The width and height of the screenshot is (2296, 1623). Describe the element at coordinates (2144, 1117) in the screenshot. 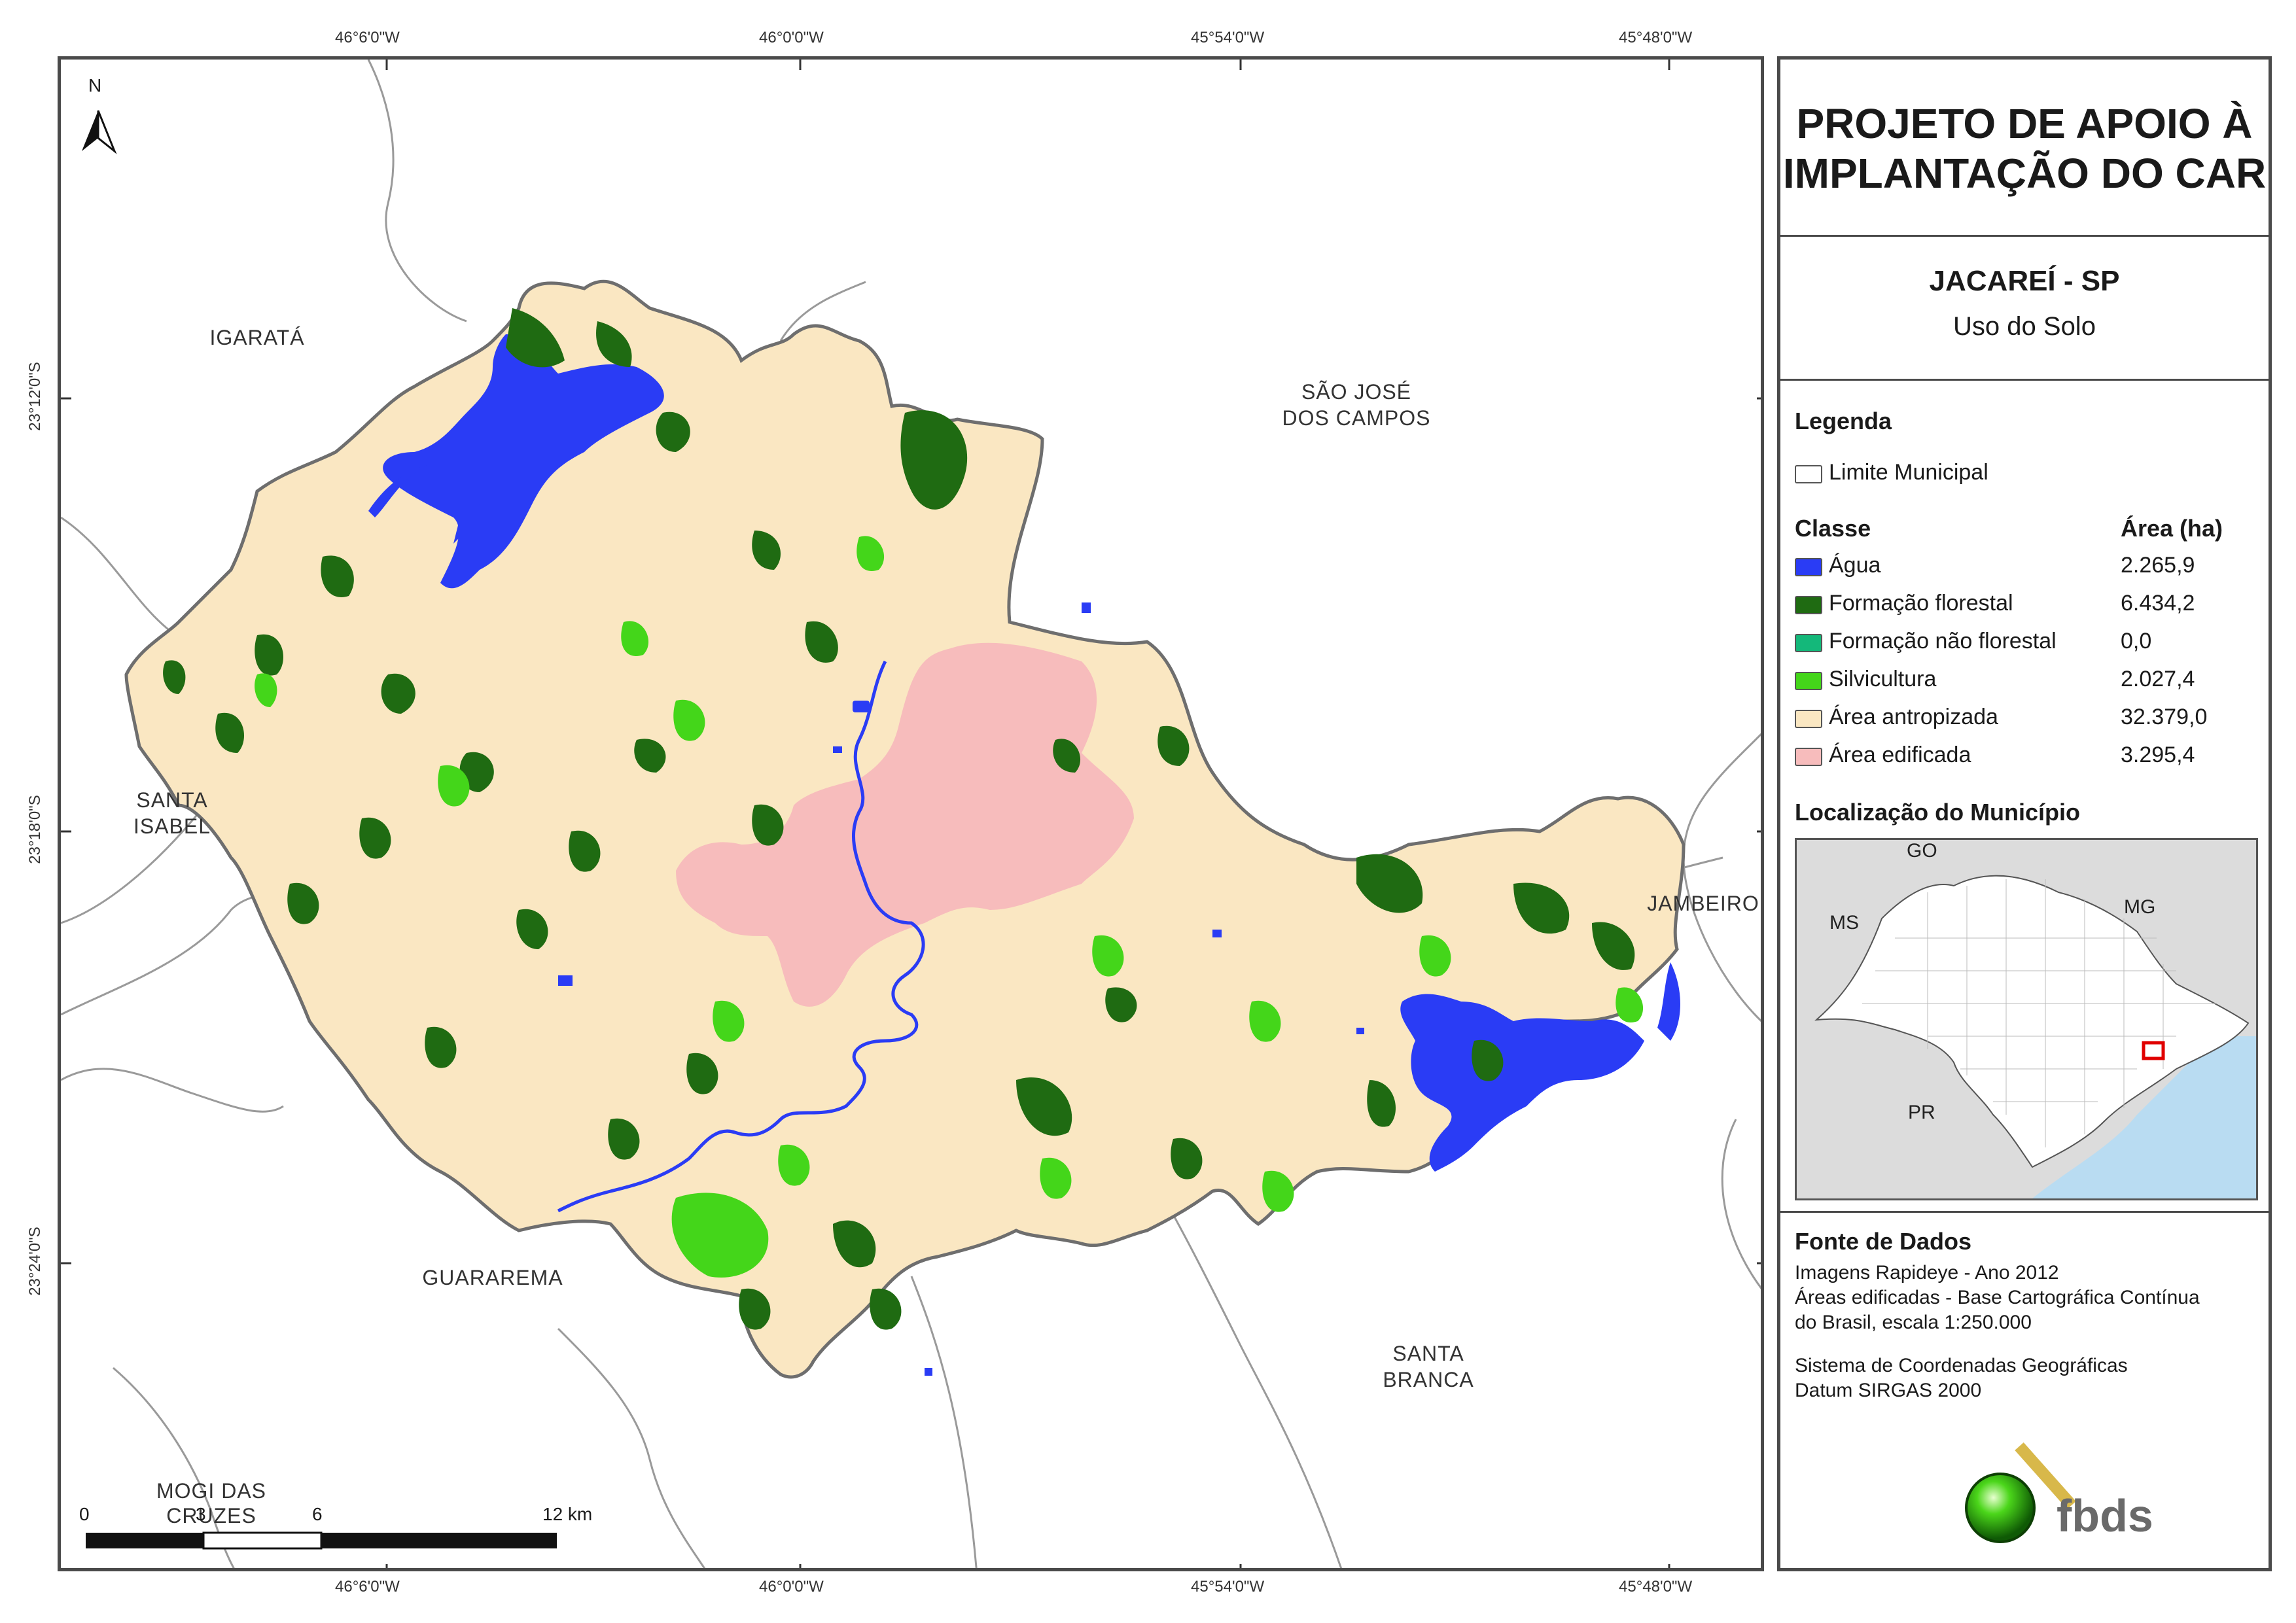

I see `ocean` at that location.